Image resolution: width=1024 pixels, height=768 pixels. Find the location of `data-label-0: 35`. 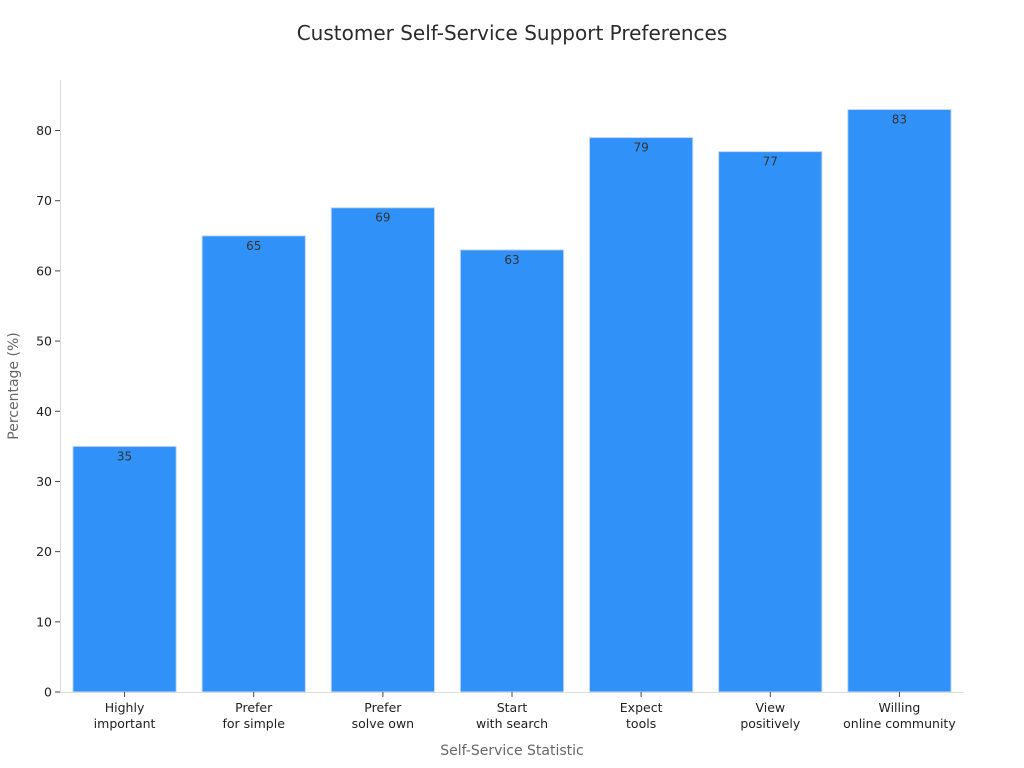

data-label-0: 35 is located at coordinates (124, 456).